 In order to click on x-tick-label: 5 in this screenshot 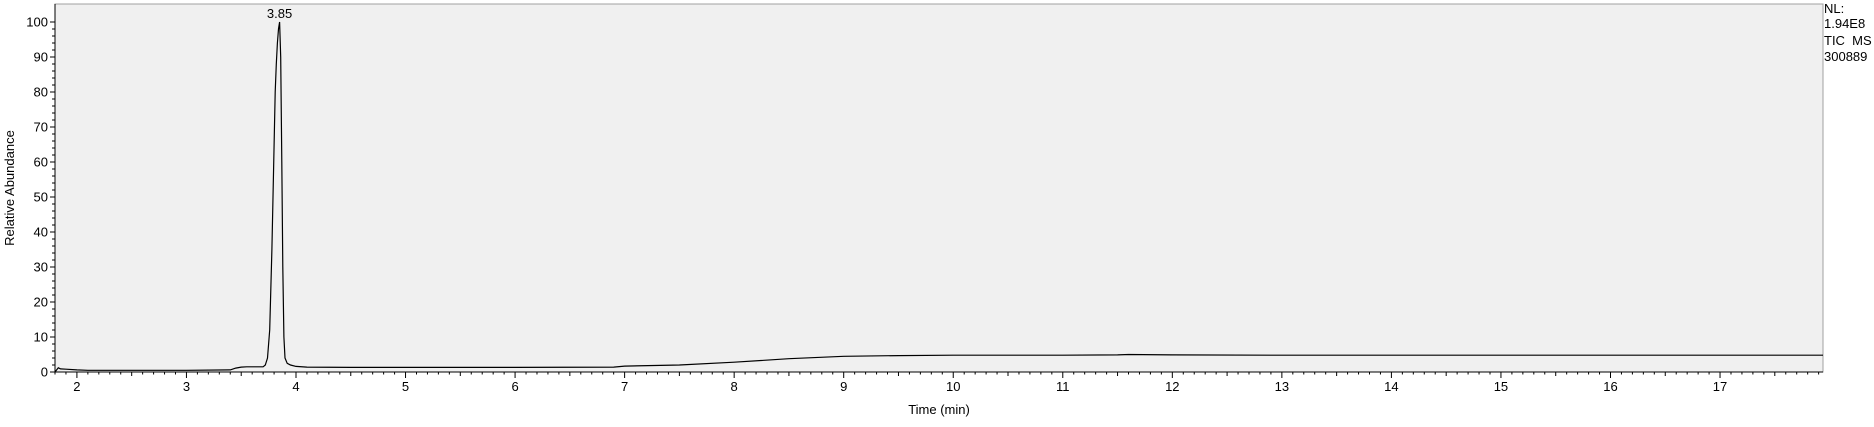, I will do `click(405, 386)`.